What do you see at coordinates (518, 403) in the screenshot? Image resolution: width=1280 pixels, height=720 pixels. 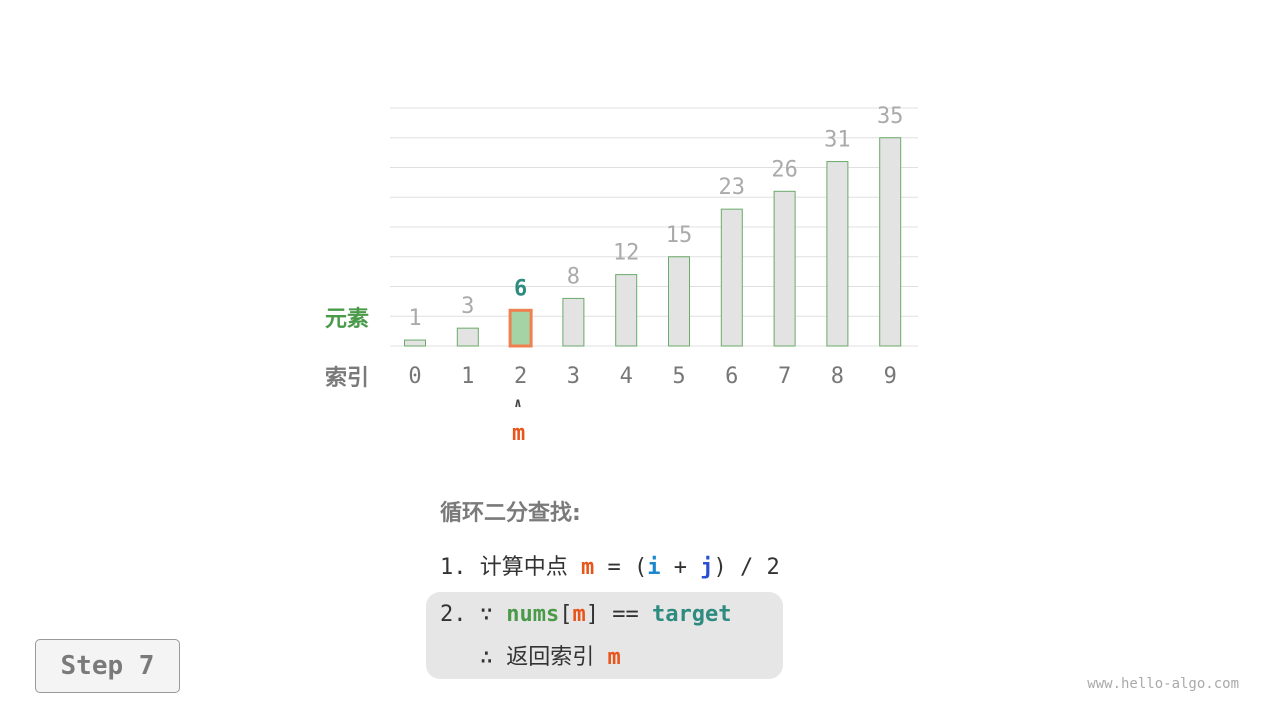 I see `pointer-arrow: ∧` at bounding box center [518, 403].